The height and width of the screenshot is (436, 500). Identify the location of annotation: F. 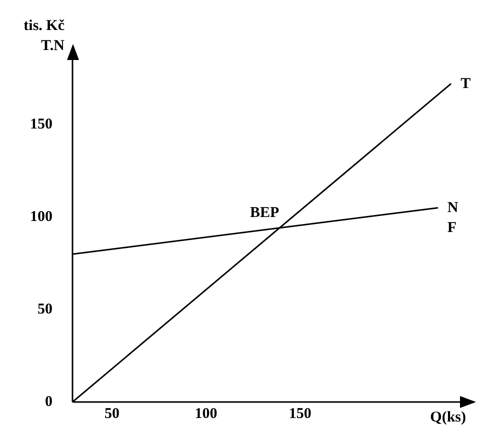
(452, 228).